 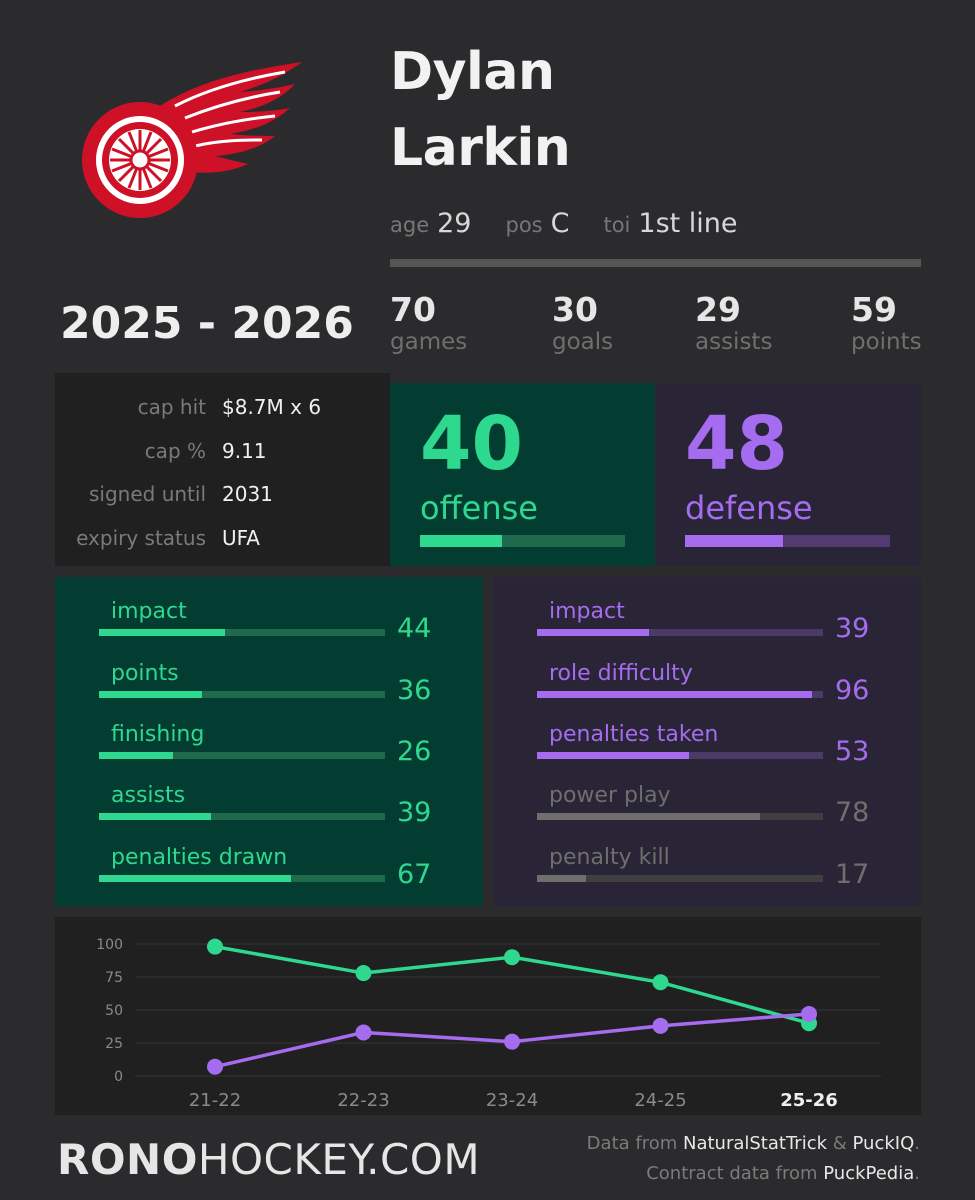 I want to click on chart-x-tick-label: 25-26, so click(x=809, y=1100).